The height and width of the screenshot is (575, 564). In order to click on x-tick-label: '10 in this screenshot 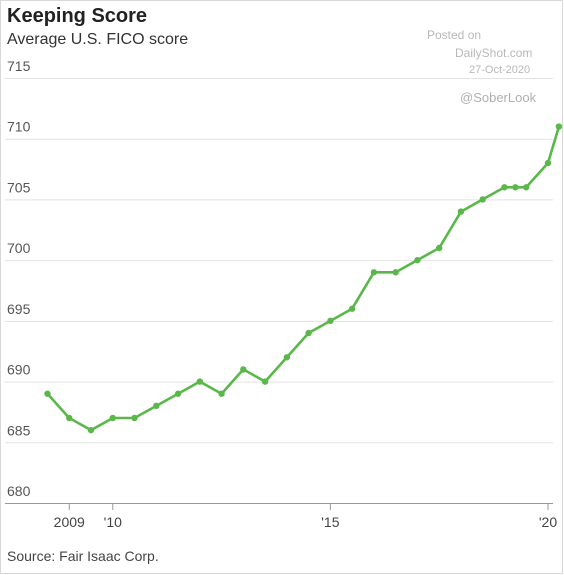, I will do `click(113, 522)`.